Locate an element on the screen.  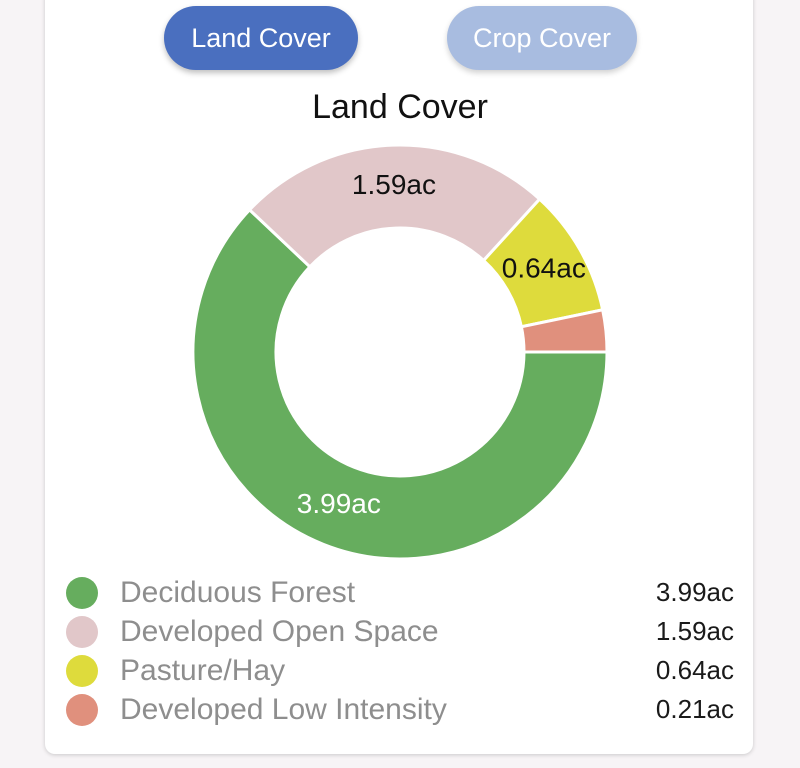
legend-label: Developed Low Intensity is located at coordinates (283, 709).